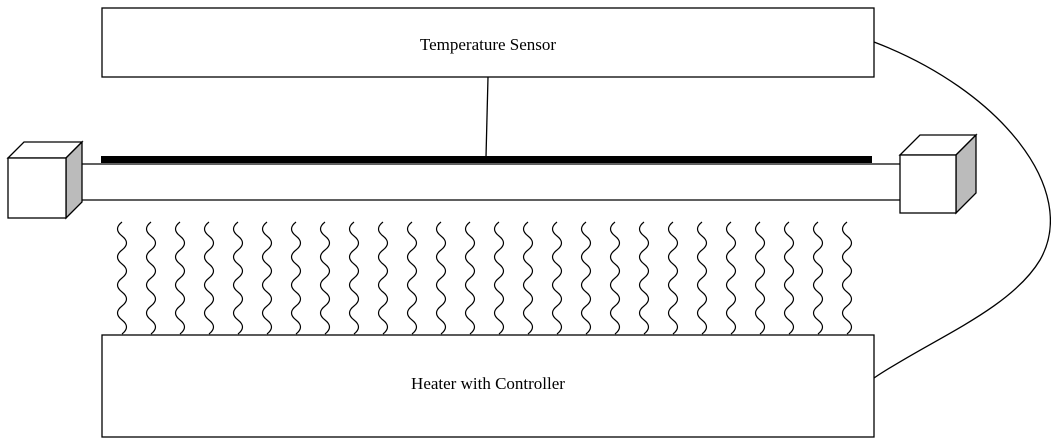 The height and width of the screenshot is (441, 1051). I want to click on heater-label: Heater with Controller, so click(488, 383).